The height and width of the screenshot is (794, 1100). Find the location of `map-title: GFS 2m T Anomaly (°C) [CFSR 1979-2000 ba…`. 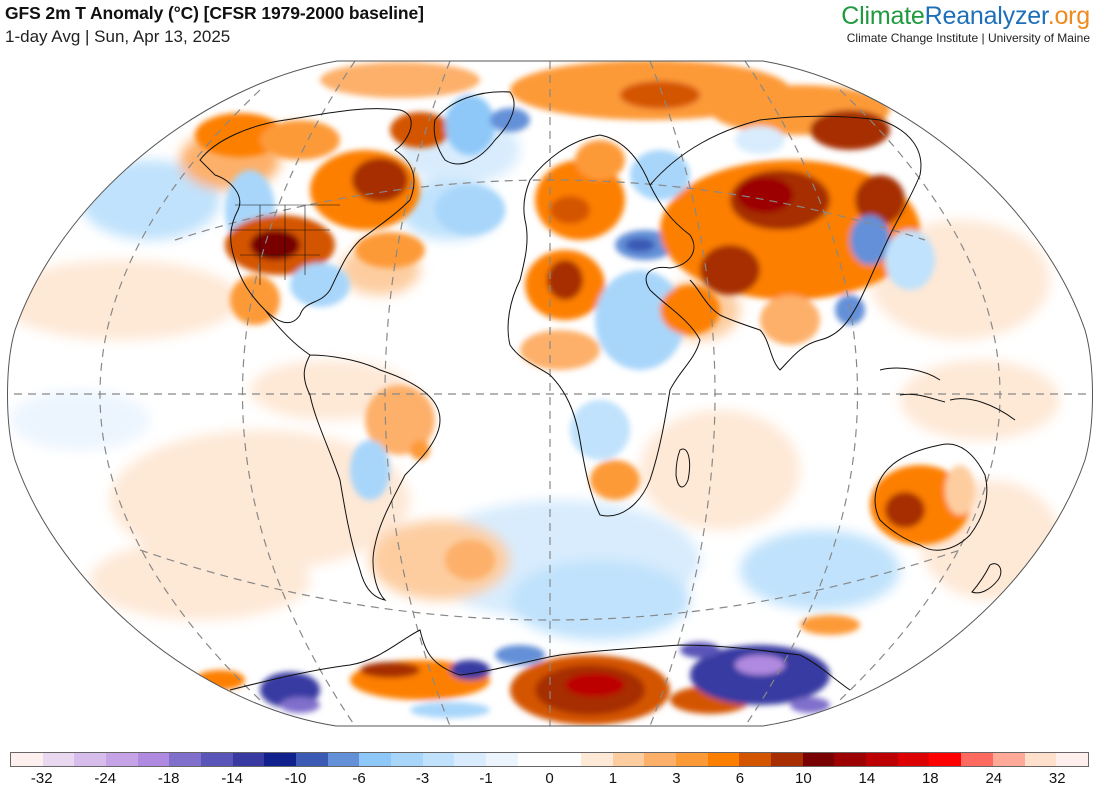

map-title: GFS 2m T Anomaly (°C) [CFSR 1979-2000 ba… is located at coordinates (214, 13).